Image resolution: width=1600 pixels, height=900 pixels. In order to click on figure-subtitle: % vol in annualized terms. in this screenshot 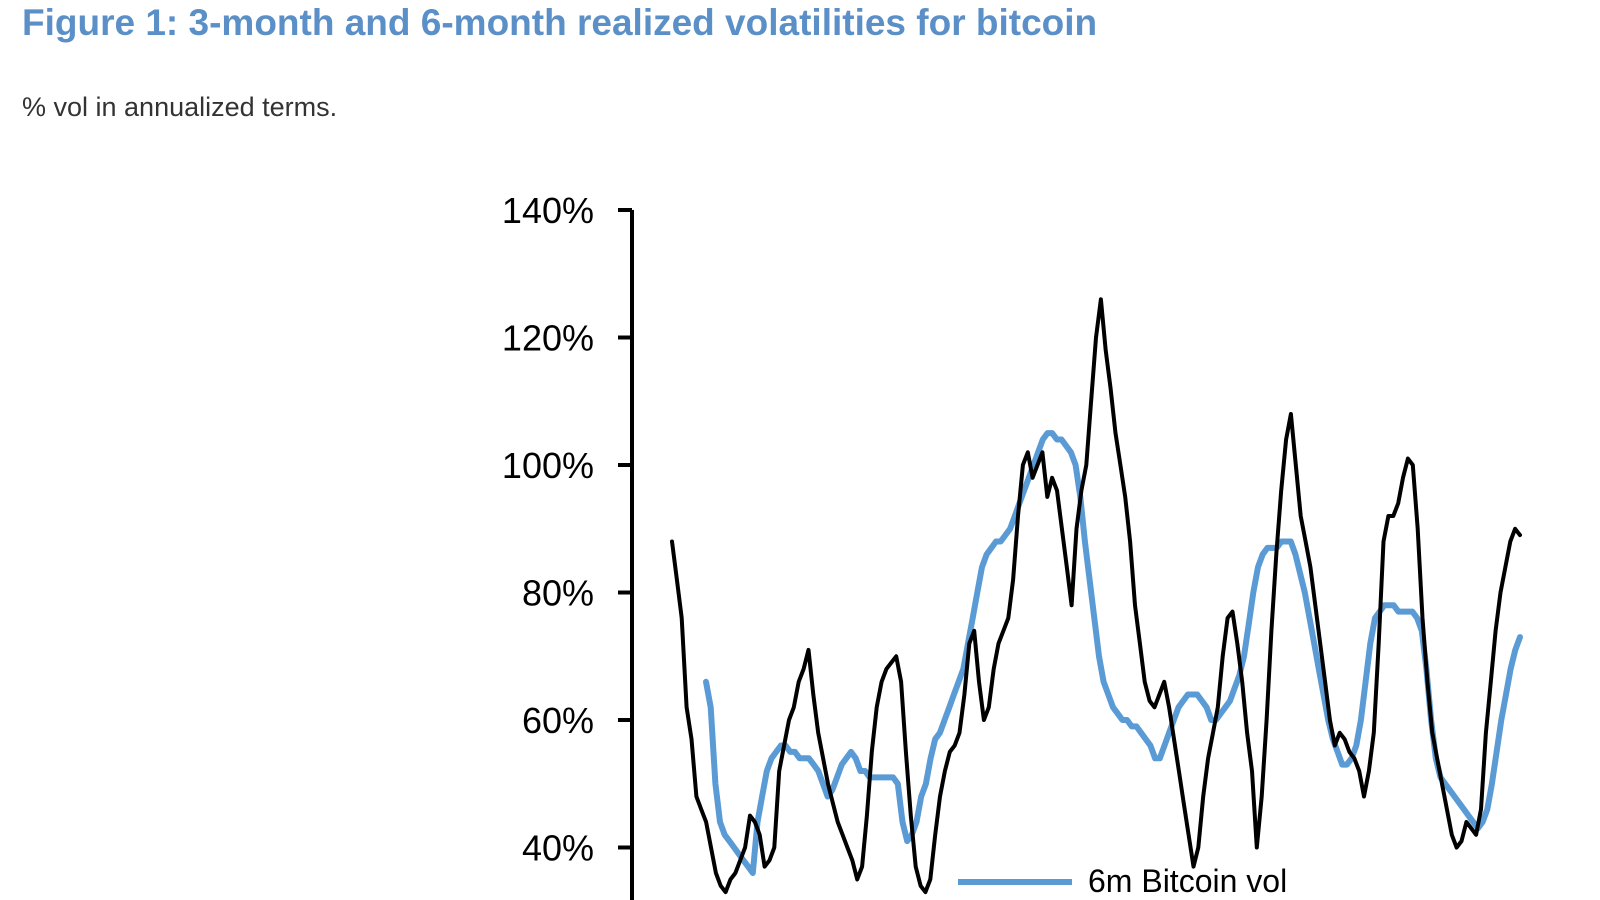, I will do `click(180, 107)`.